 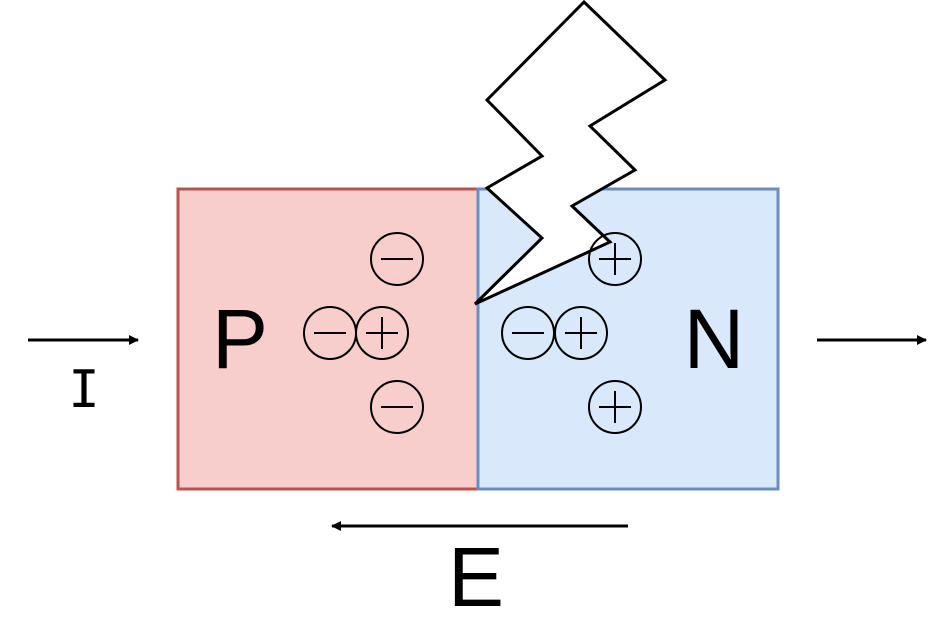 What do you see at coordinates (714, 339) in the screenshot?
I see `n-label: N` at bounding box center [714, 339].